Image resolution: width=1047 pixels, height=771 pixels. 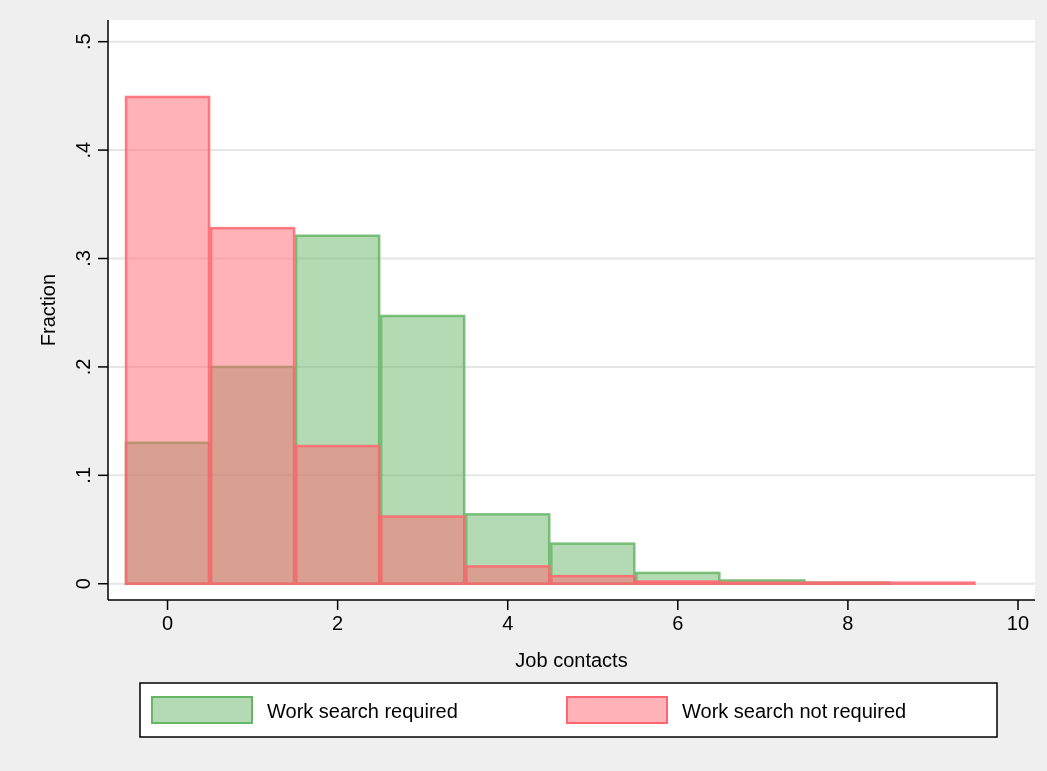 I want to click on y-tick-label: .5, so click(x=83, y=42).